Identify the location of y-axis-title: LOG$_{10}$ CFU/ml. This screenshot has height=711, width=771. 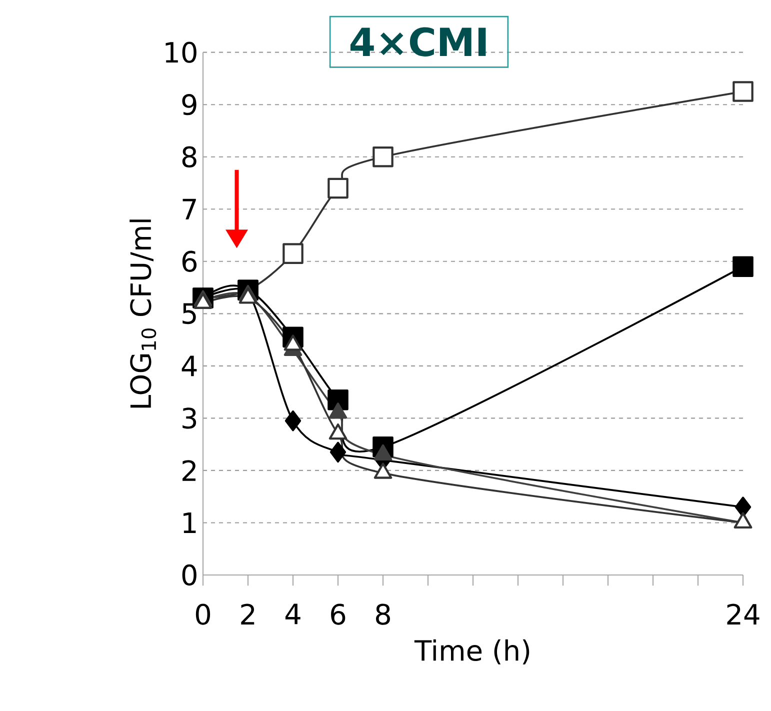
(143, 314).